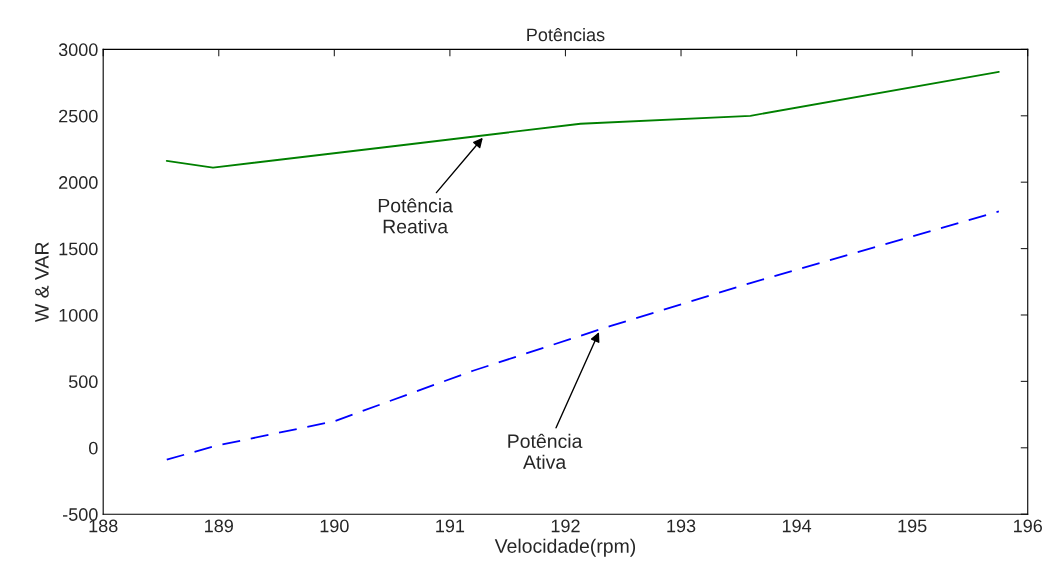 This screenshot has width=1053, height=581. Describe the element at coordinates (1028, 526) in the screenshot. I see `x-tick-label: 196` at that location.